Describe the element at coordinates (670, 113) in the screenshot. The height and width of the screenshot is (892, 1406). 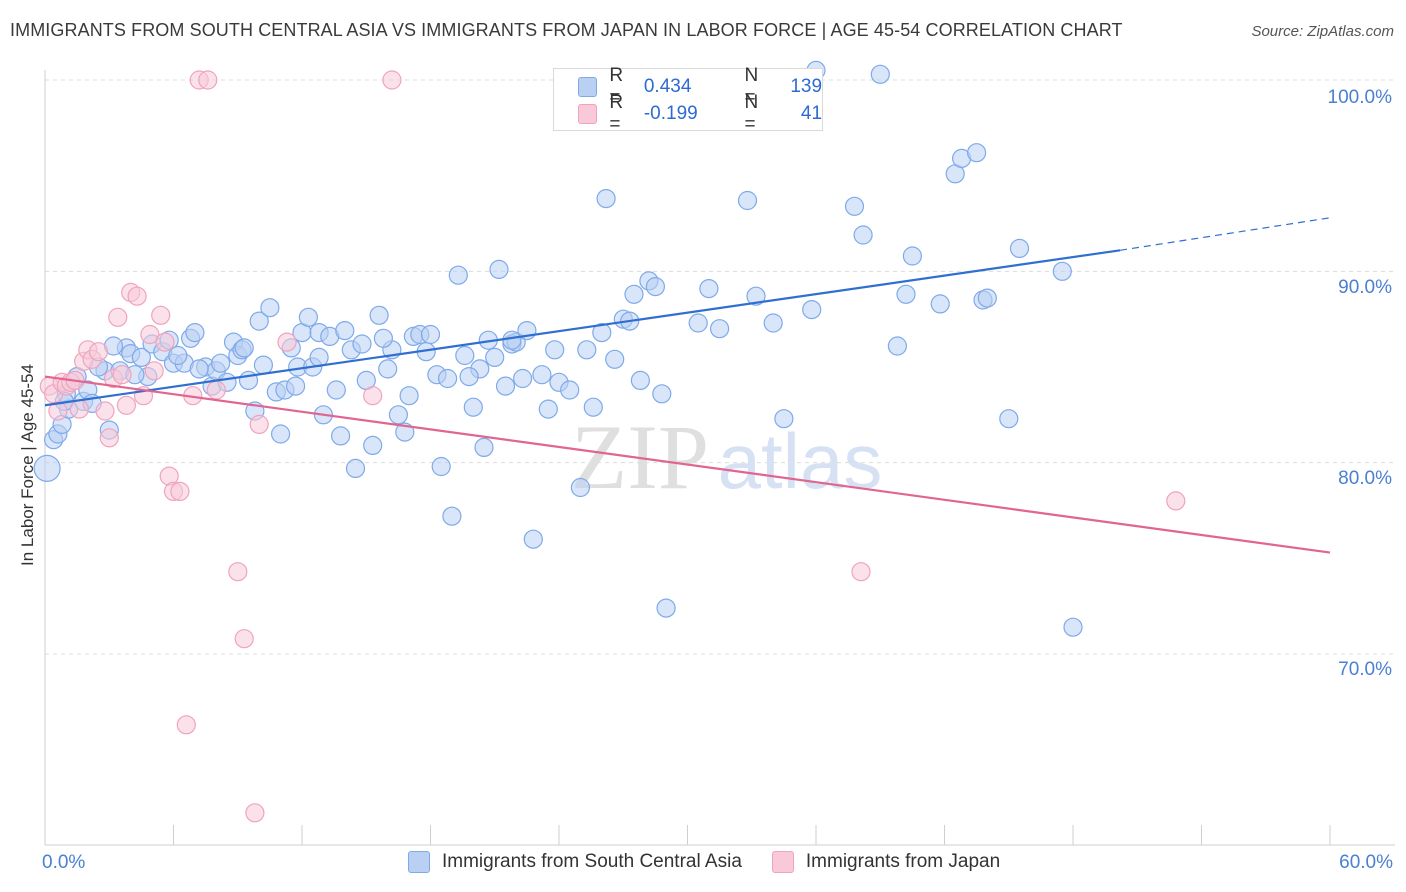
I see `r-value: -0.199` at that location.